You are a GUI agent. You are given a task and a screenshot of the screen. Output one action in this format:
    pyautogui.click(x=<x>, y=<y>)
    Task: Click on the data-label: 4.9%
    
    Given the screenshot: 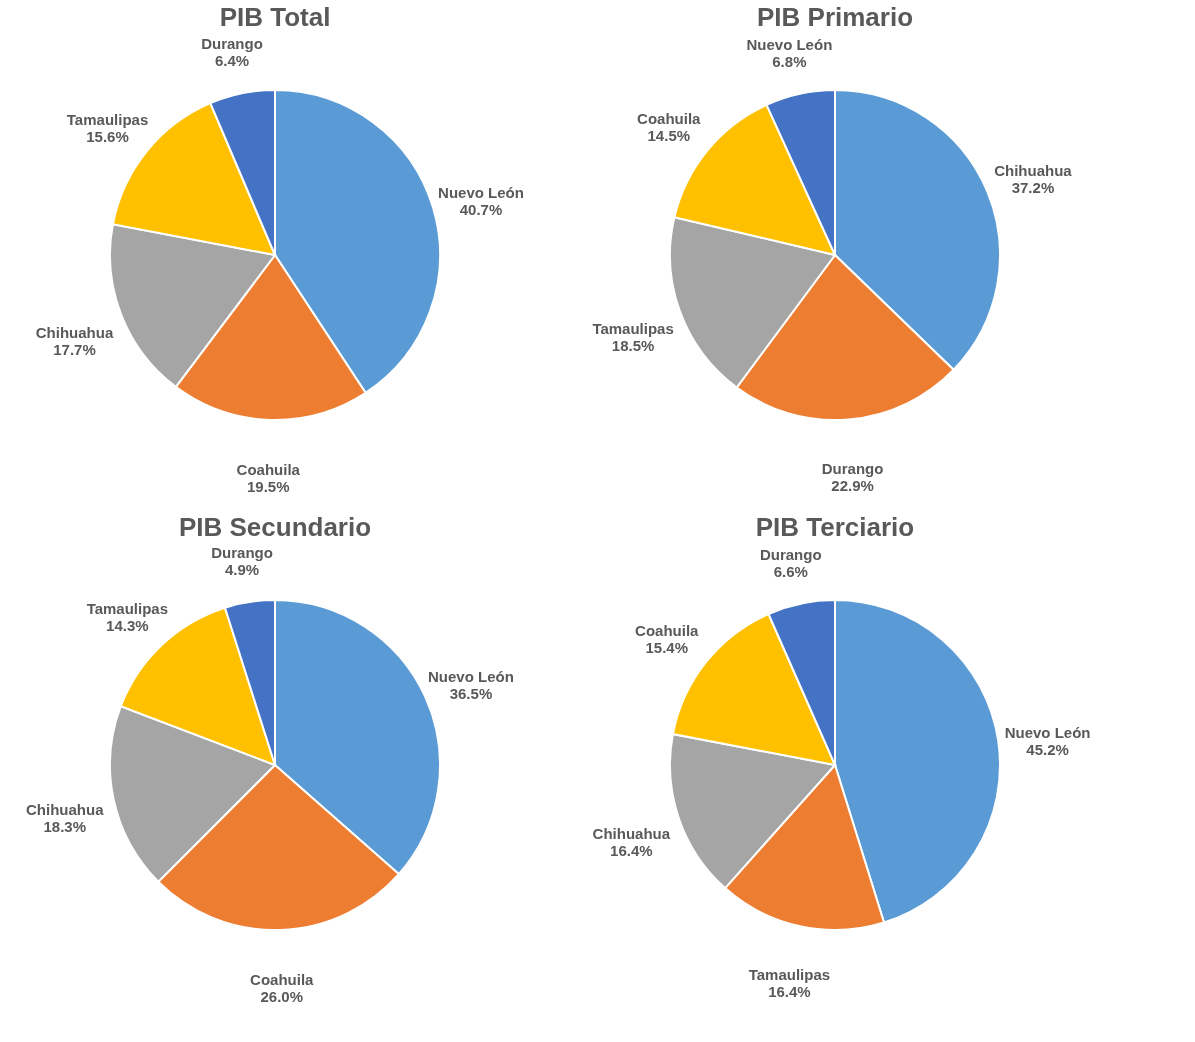 What is the action you would take?
    pyautogui.click(x=242, y=569)
    